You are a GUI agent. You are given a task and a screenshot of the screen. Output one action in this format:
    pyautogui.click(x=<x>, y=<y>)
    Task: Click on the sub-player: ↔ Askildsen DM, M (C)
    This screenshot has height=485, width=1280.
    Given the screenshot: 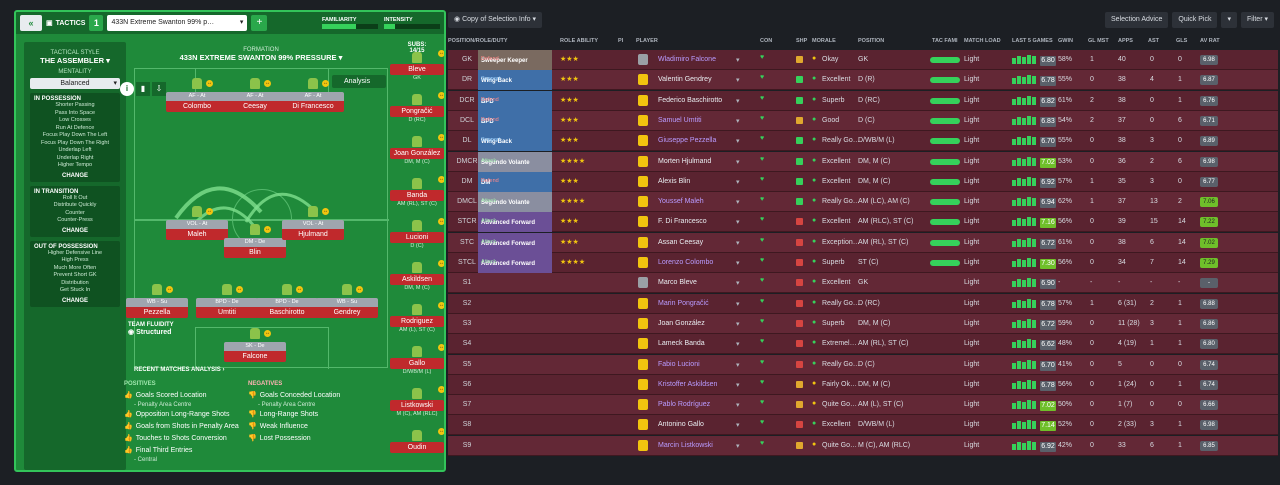 What is the action you would take?
    pyautogui.click(x=416, y=275)
    